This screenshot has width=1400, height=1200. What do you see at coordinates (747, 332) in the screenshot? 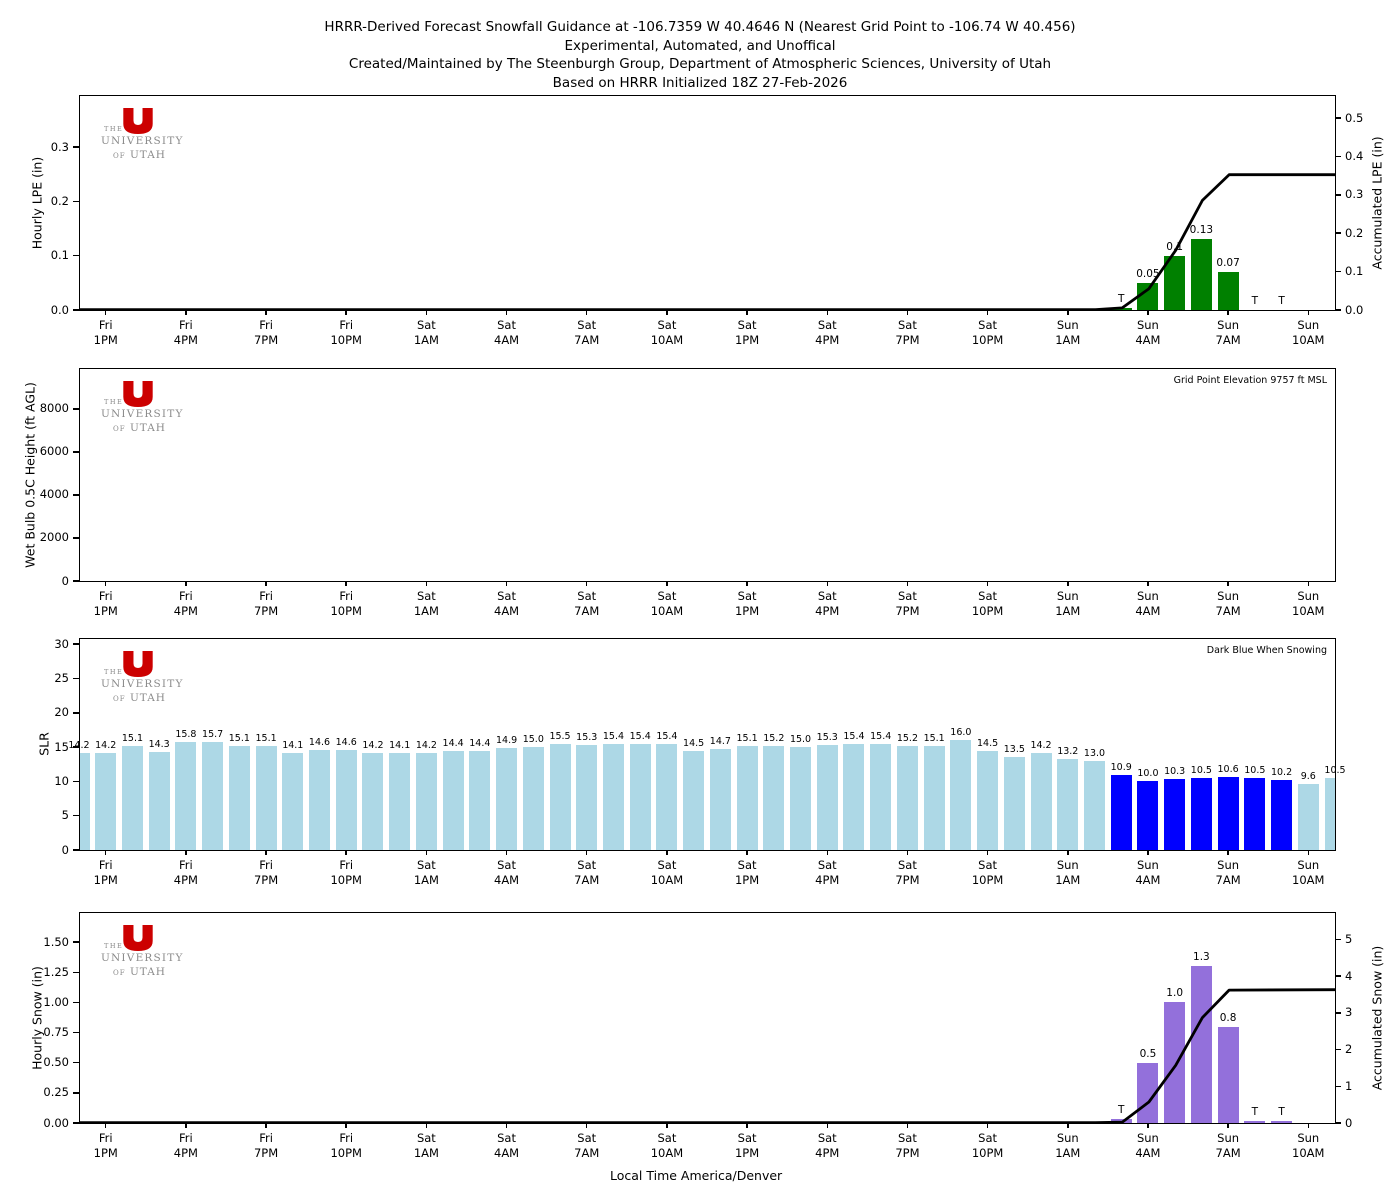
I see `hourly_lpe-xtick-label: Sat 1PM` at bounding box center [747, 332].